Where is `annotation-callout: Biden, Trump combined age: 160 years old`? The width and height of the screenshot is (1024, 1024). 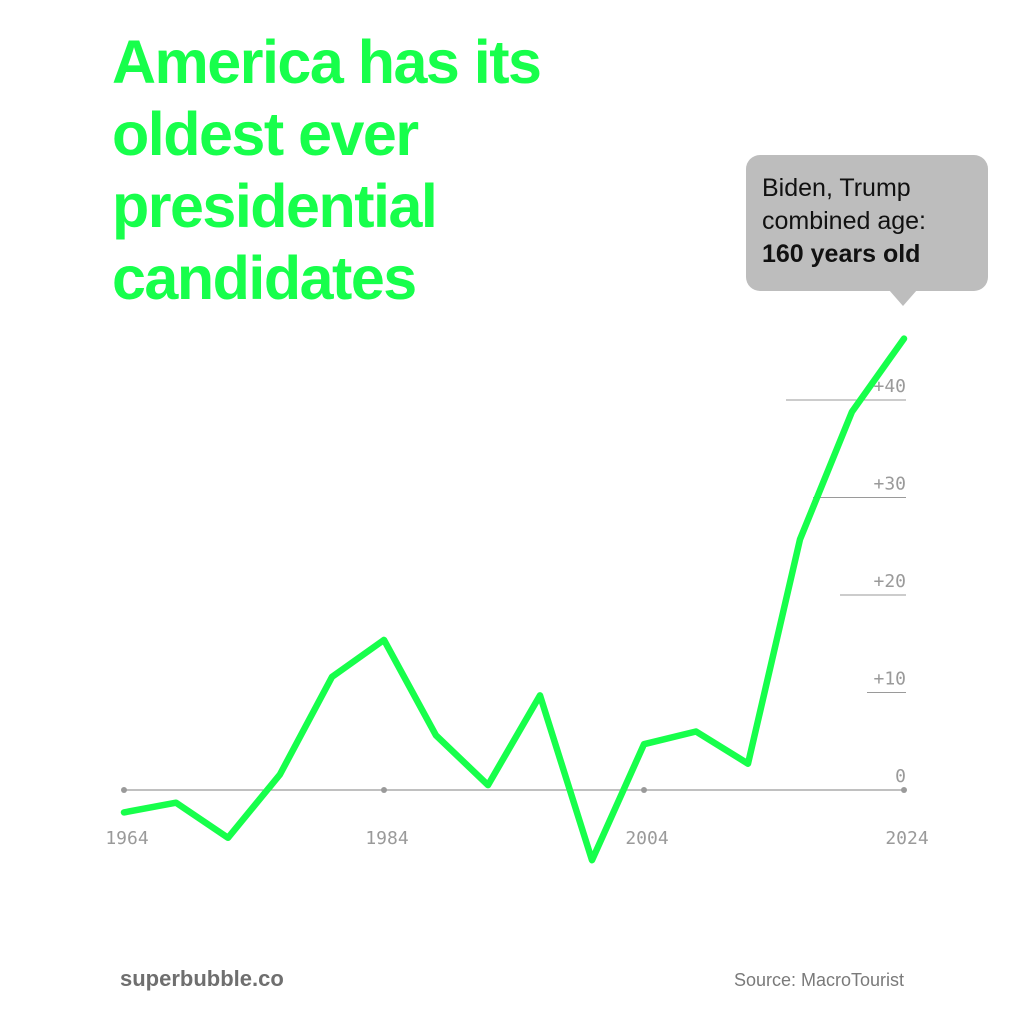 annotation-callout: Biden, Trump combined age: 160 years old is located at coordinates (867, 223).